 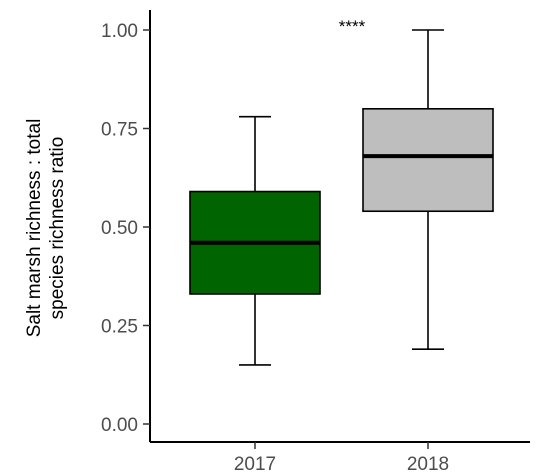 I want to click on x-tick-label: 2017, so click(x=255, y=463).